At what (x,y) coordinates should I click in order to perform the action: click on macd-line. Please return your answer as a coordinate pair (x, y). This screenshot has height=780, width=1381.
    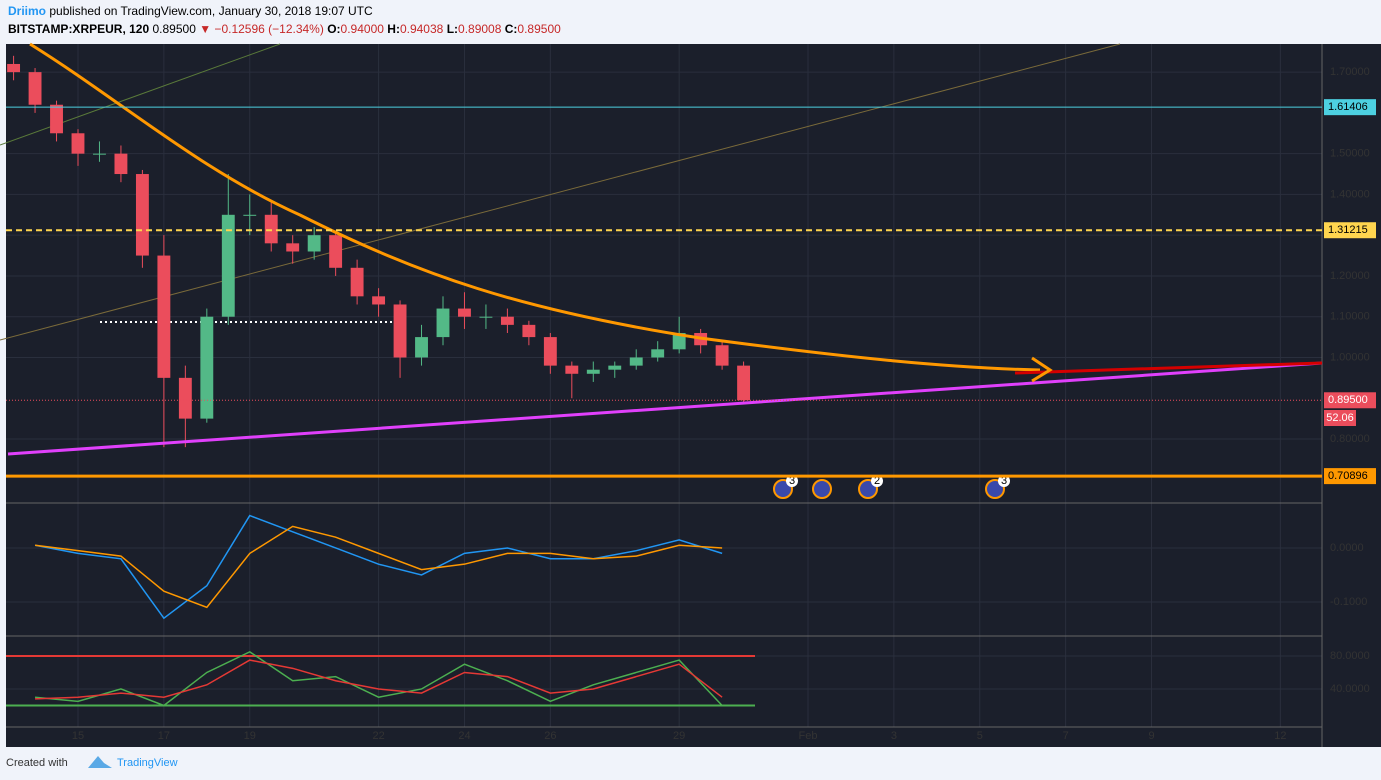
    Looking at the image, I should click on (378, 567).